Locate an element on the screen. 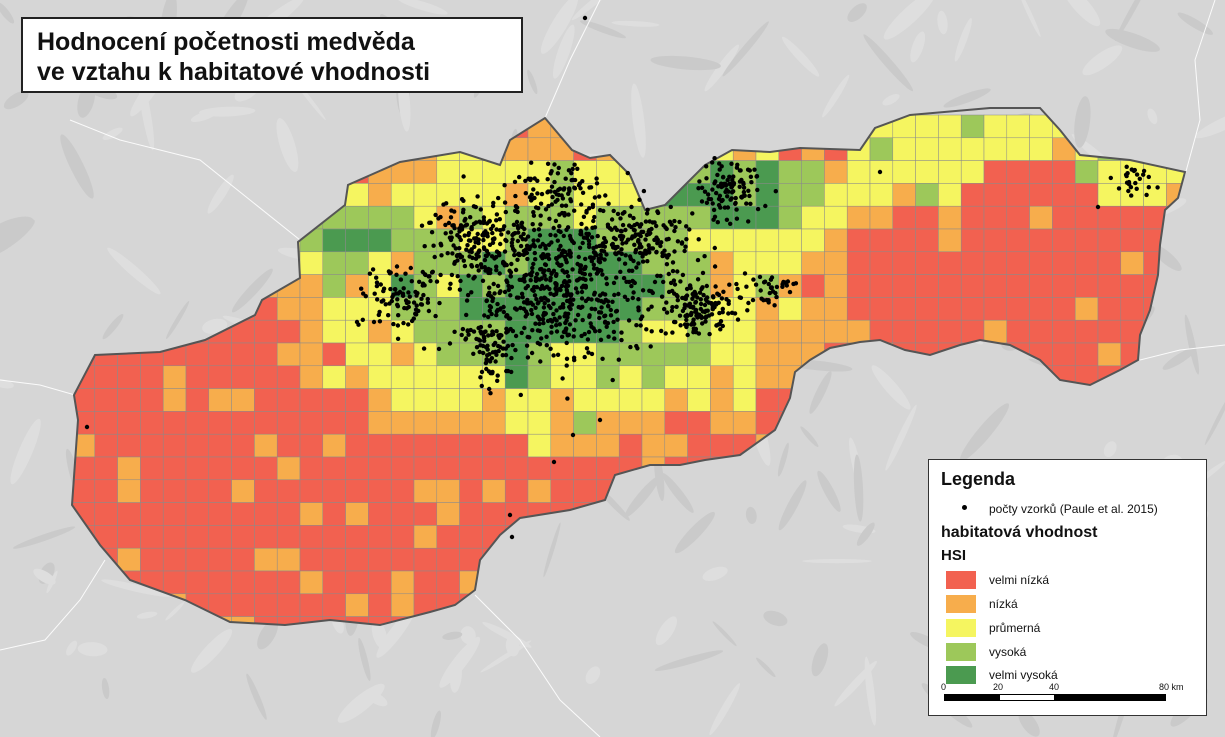 Image resolution: width=1225 pixels, height=737 pixels. legend-title: Legenda is located at coordinates (978, 479).